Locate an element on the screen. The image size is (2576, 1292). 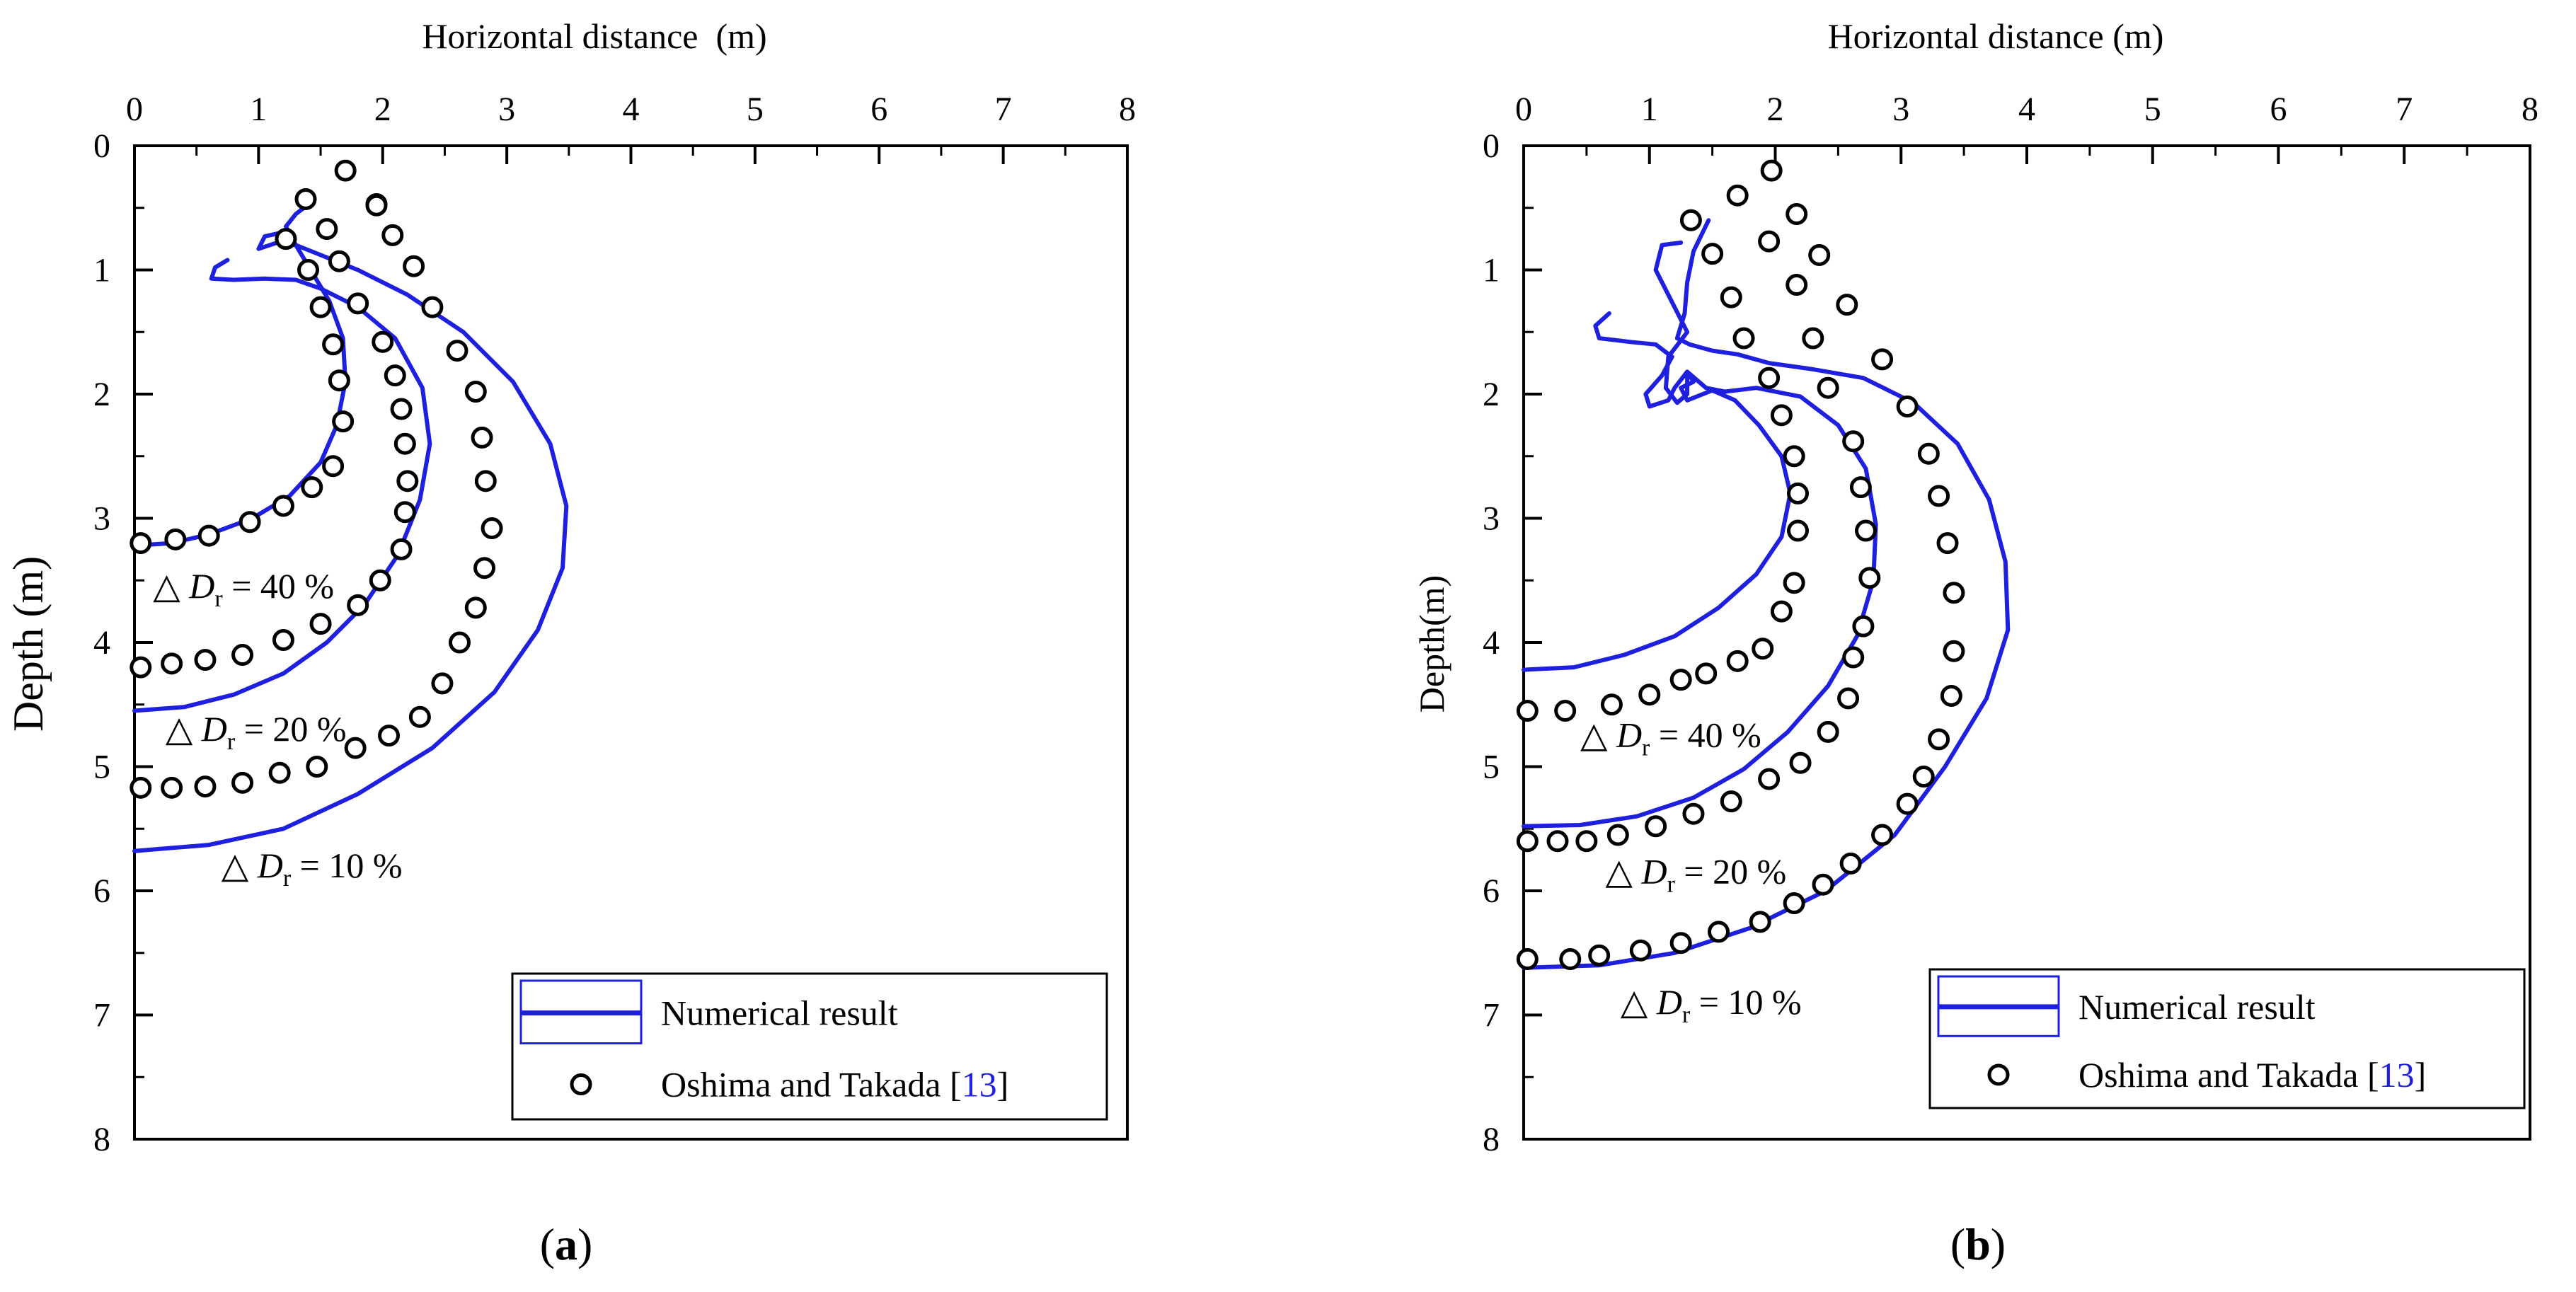
x-tick-label: 0 is located at coordinates (1524, 109).